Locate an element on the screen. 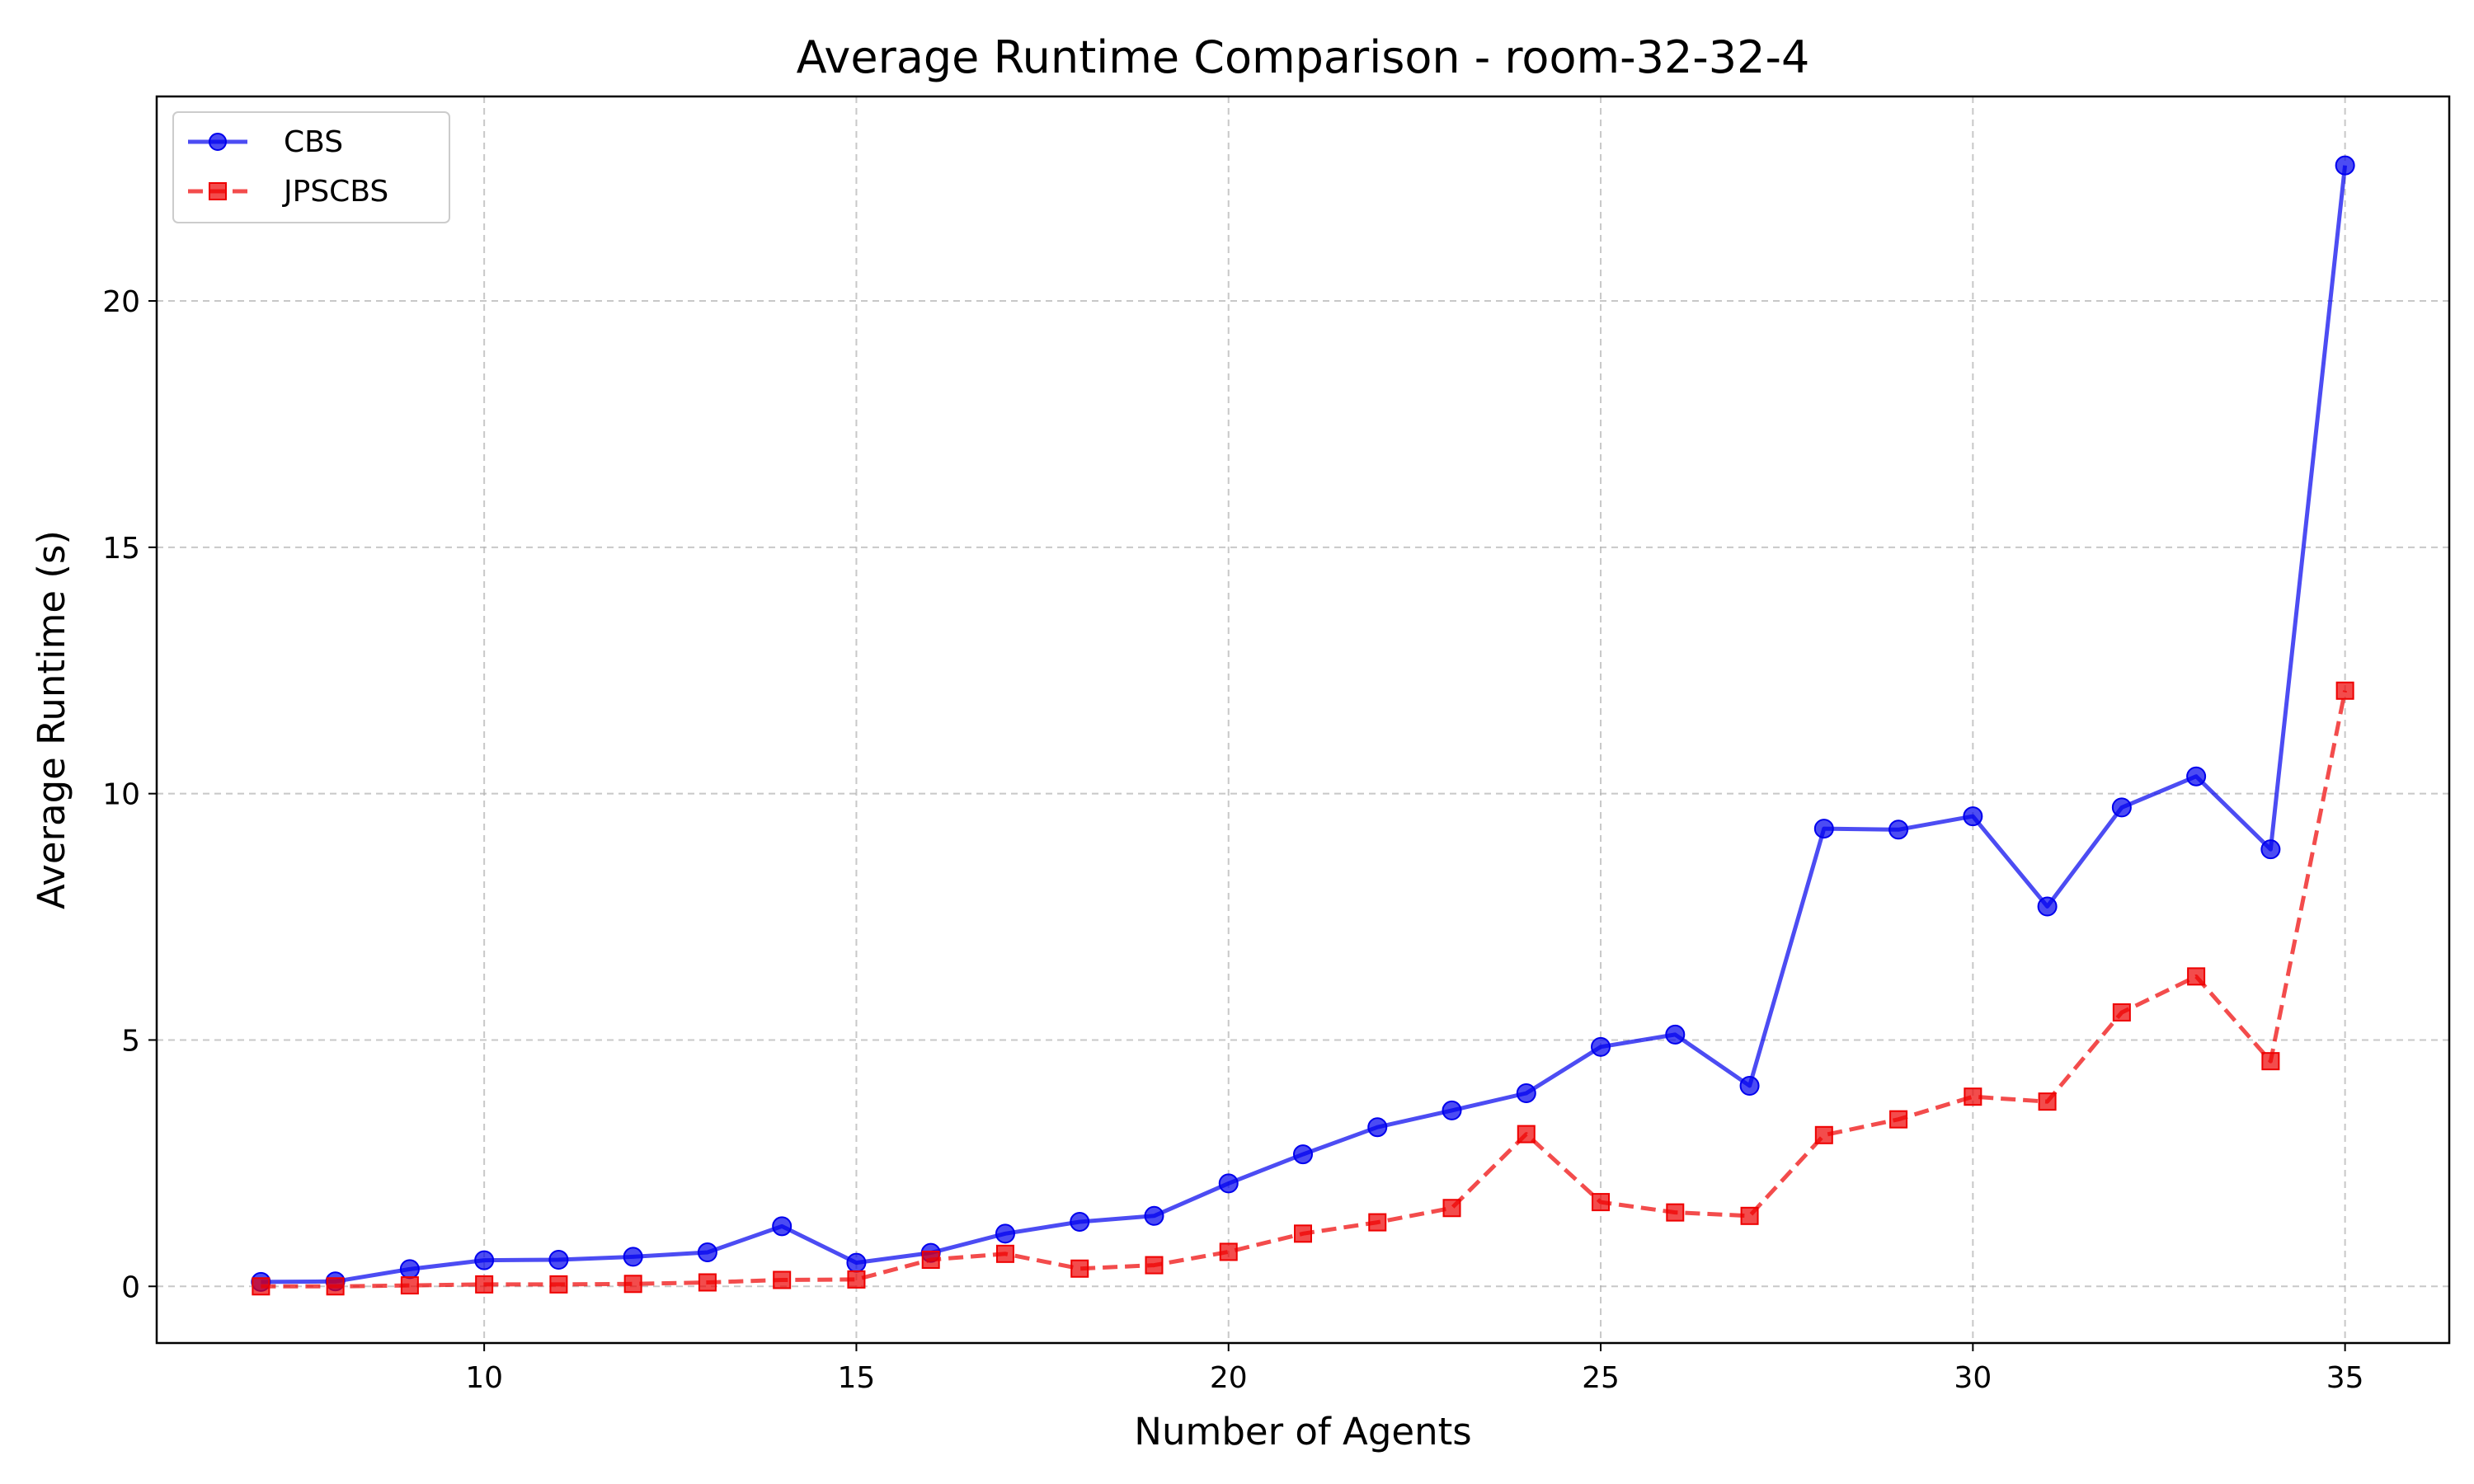  legend-marker-cbs is located at coordinates (217, 142).